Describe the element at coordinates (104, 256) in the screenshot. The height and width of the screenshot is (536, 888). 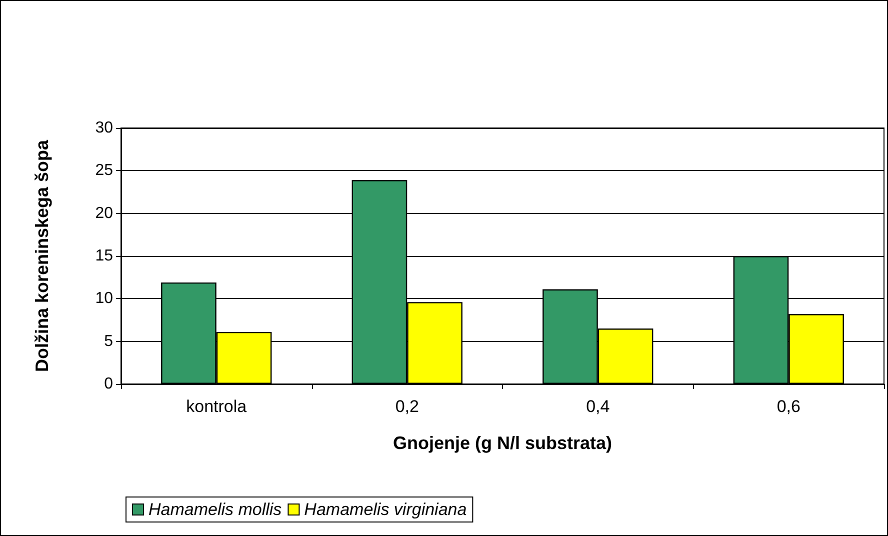
I see `y-tick-label: 15` at that location.